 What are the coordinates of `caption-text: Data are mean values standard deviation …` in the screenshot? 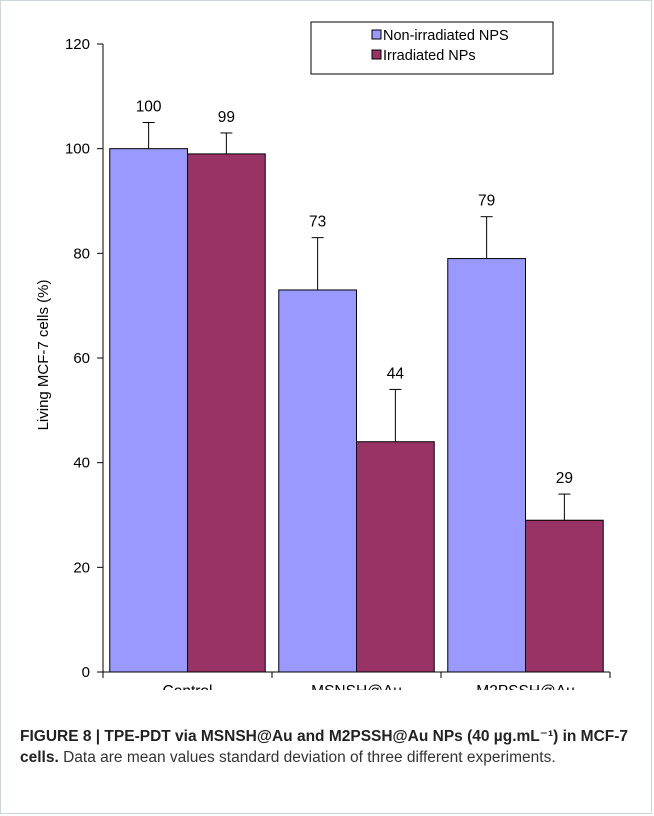 It's located at (307, 757).